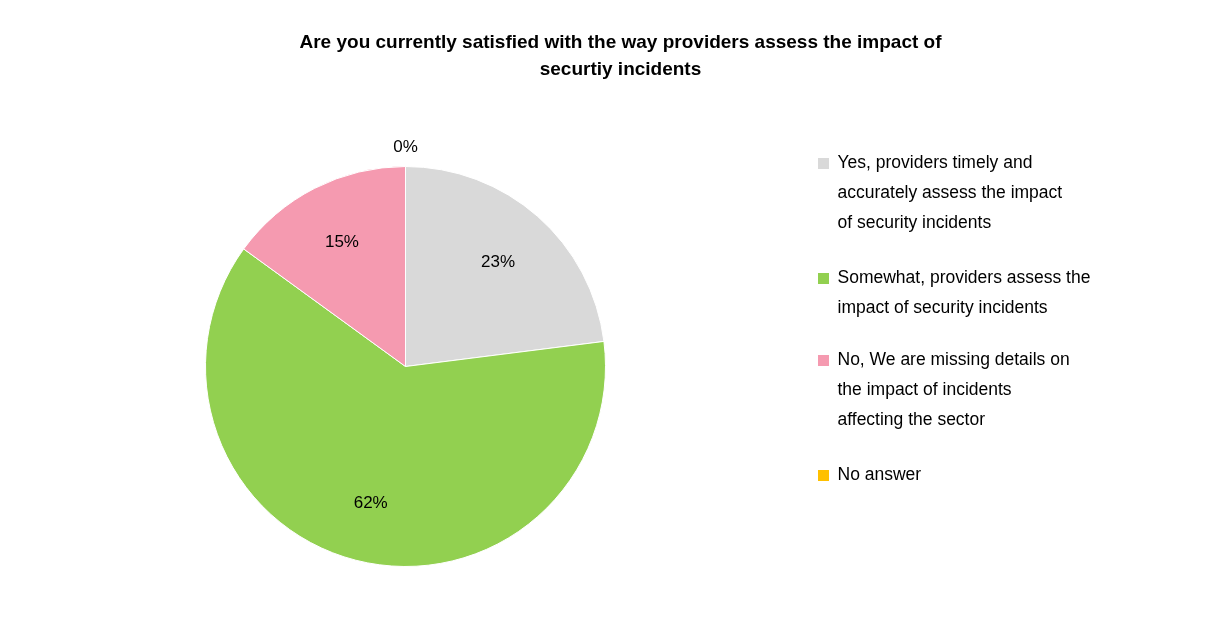  I want to click on chart-title: Are you currently satisfied with the way providers assess the impact of securtiy incidents, so click(621, 54).